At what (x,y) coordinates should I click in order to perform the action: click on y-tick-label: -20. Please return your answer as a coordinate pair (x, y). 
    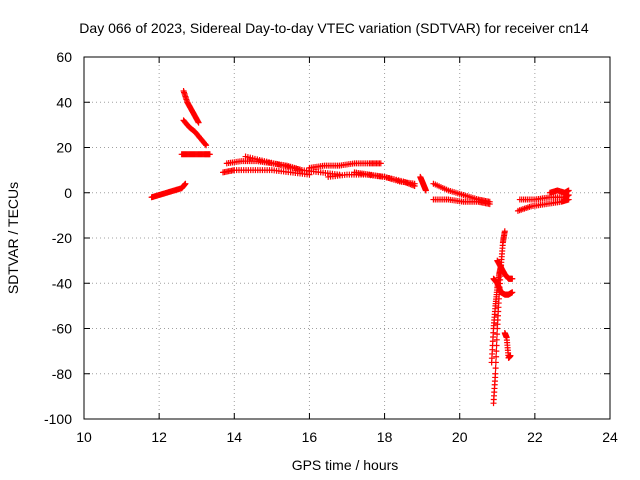
    Looking at the image, I should click on (62, 238).